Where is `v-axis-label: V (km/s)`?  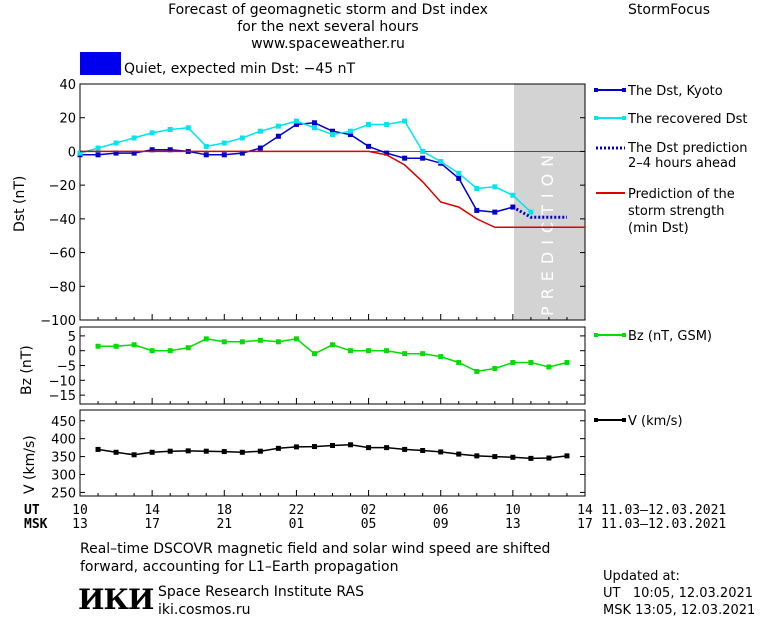 v-axis-label: V (km/s) is located at coordinates (30, 464).